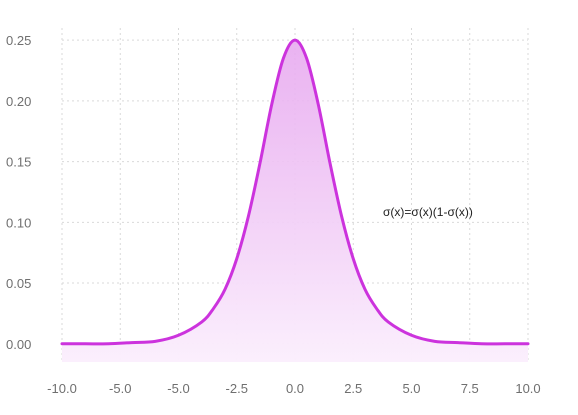  What do you see at coordinates (237, 388) in the screenshot?
I see `x-tick-label: -2.5` at bounding box center [237, 388].